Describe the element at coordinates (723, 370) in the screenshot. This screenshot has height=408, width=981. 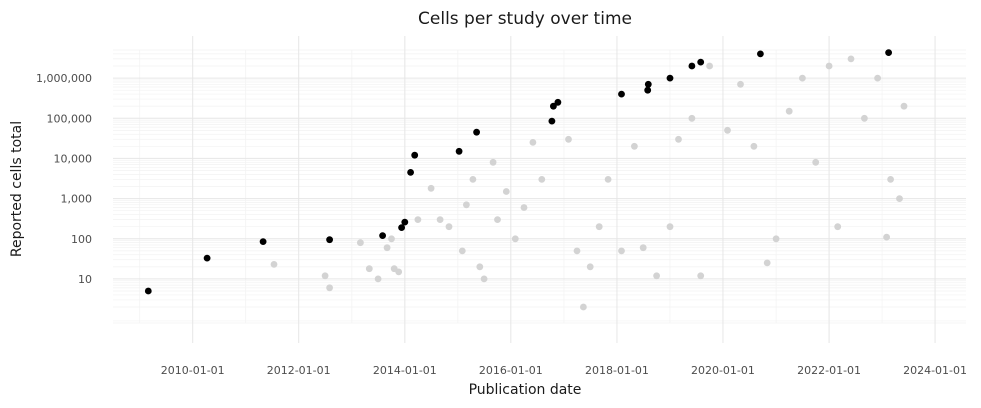
I see `x-tick-label: 2020-01-01` at that location.